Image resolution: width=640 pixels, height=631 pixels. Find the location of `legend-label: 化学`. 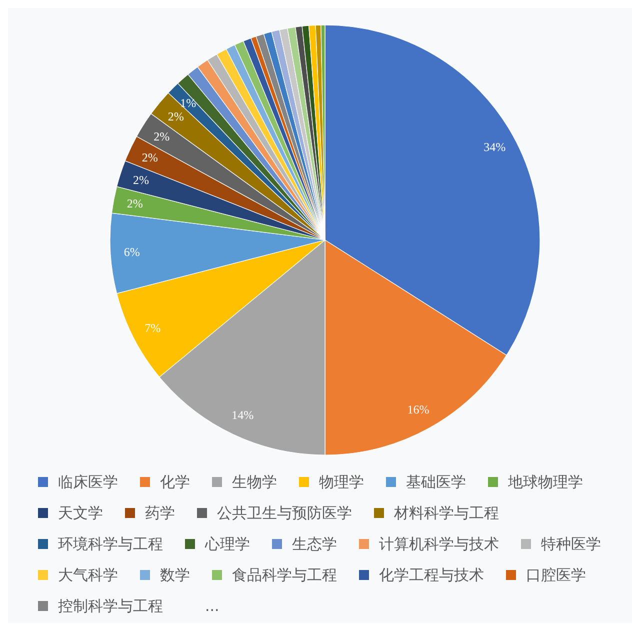

legend-label: 化学 is located at coordinates (175, 482).